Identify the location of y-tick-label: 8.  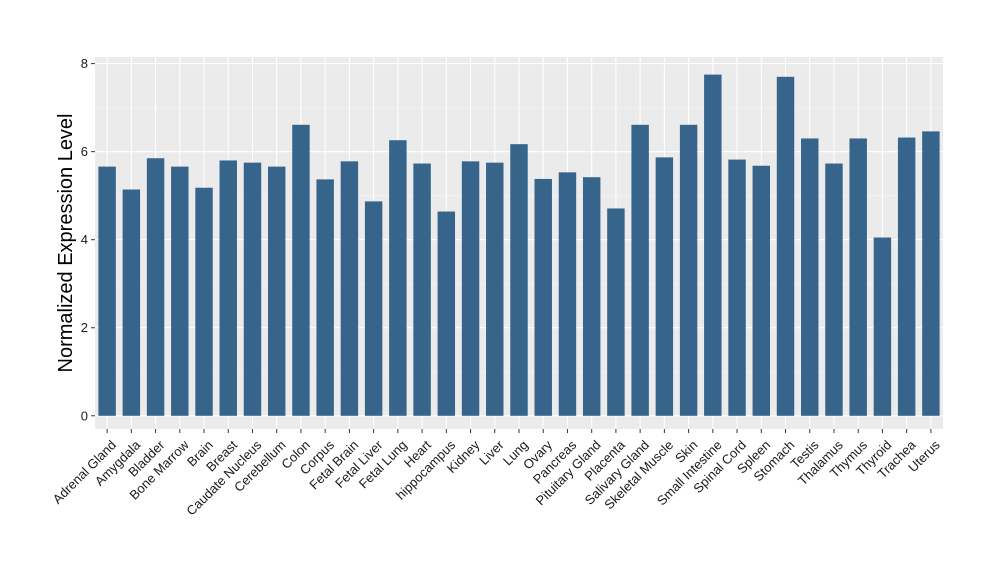
(84, 63).